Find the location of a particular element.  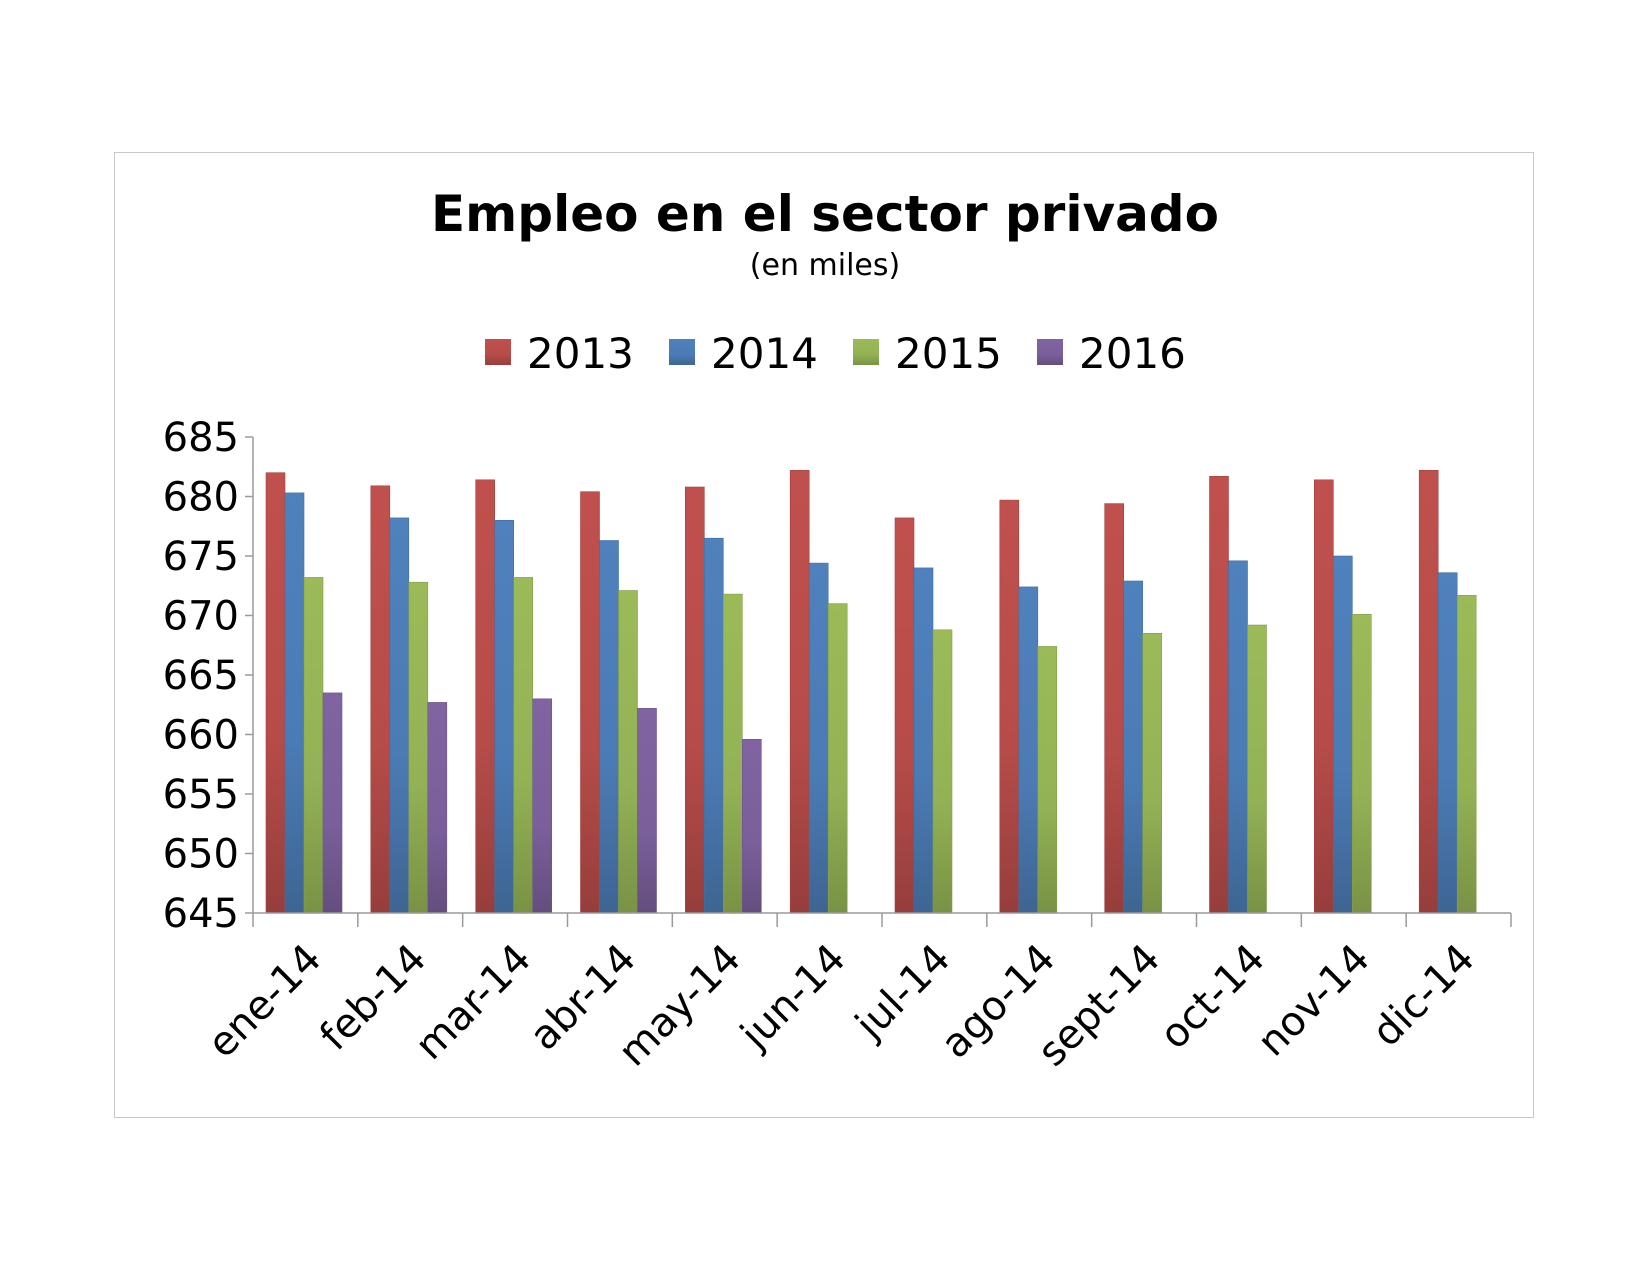

legend-swatch-2013 is located at coordinates (498, 352).